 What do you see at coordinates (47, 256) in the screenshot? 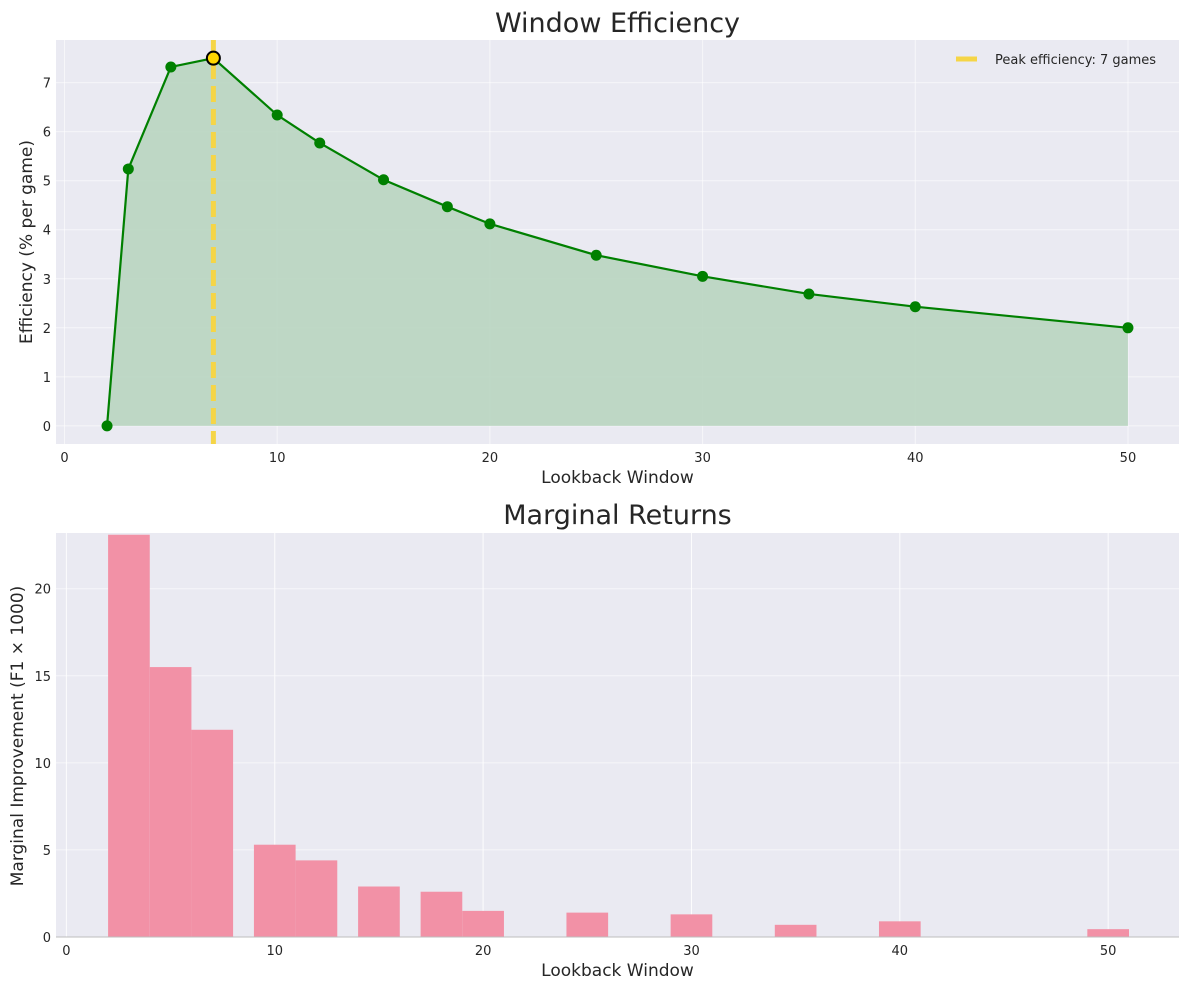
I see `efficiency-y-ticks: 0 1 2 3 4 5 6 7` at bounding box center [47, 256].